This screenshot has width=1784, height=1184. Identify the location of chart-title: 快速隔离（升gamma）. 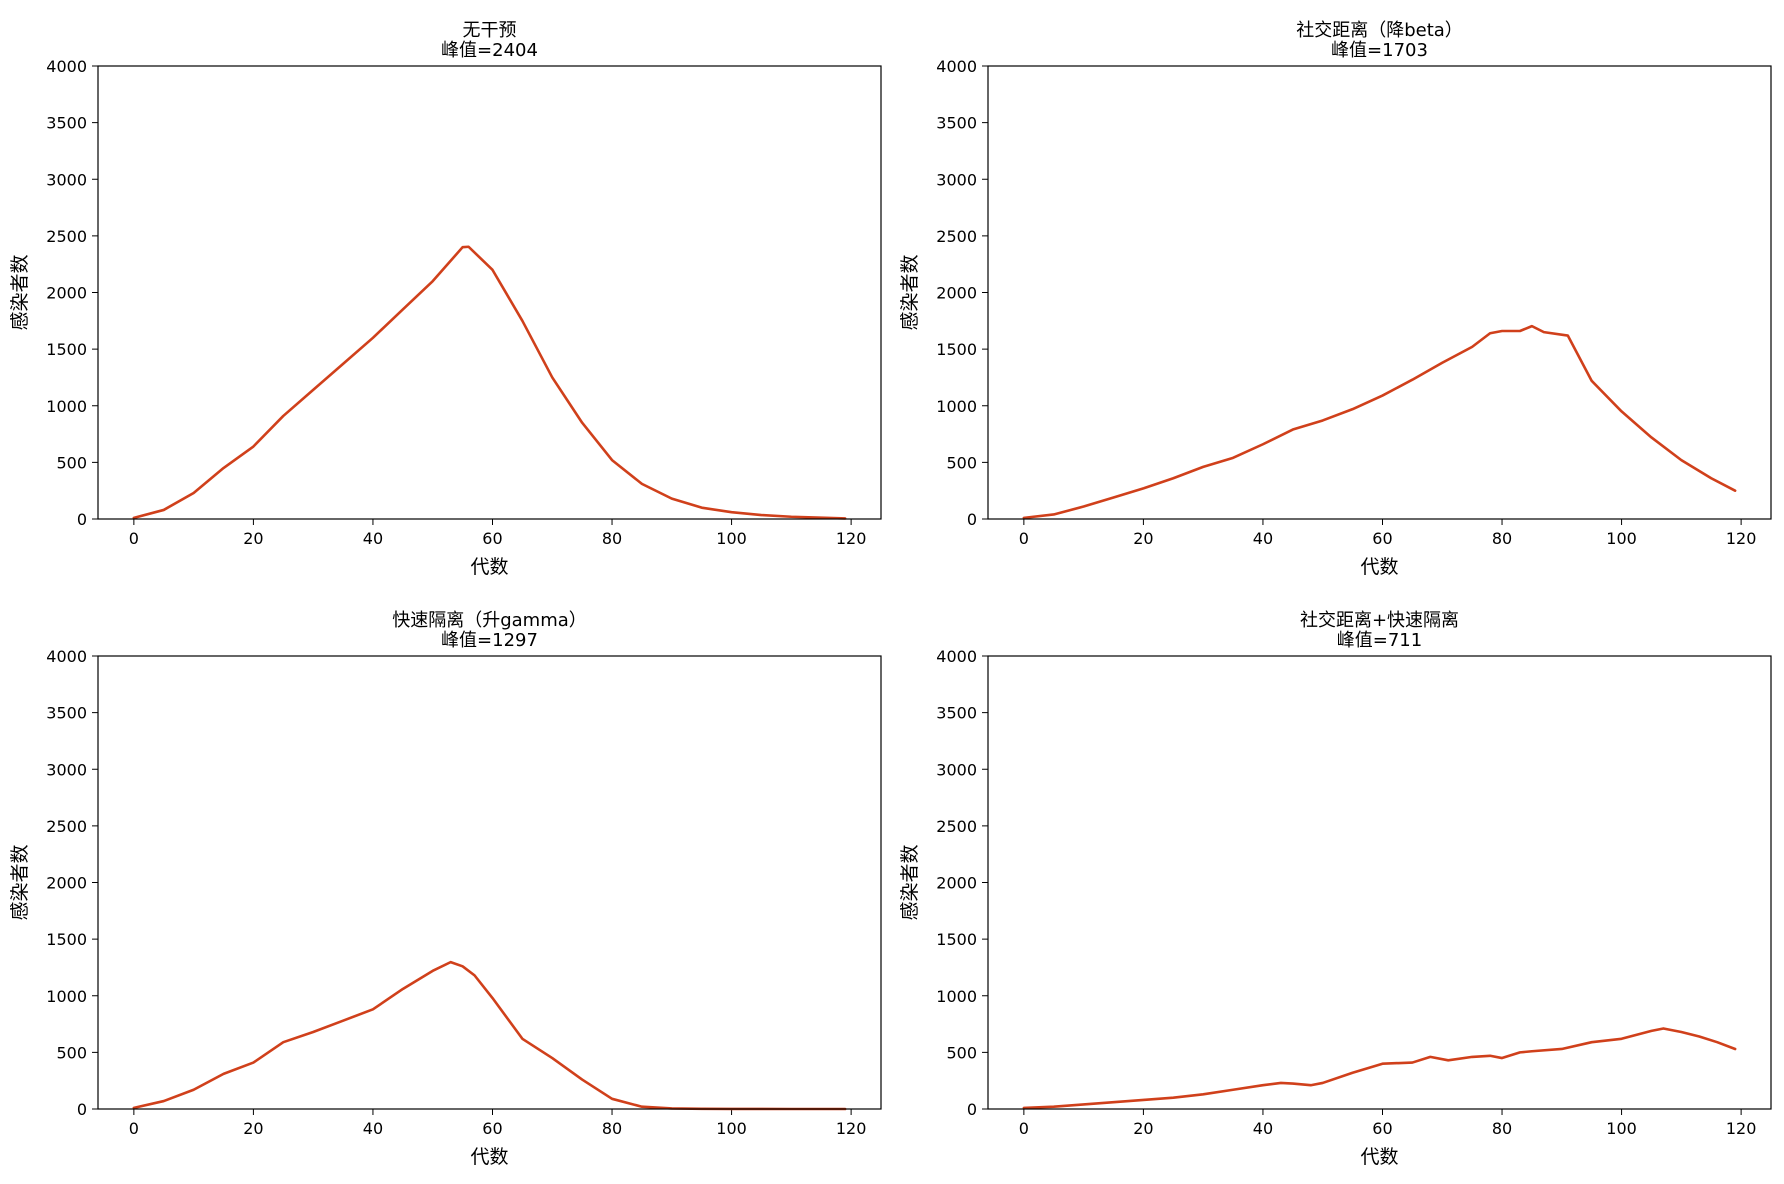
(489, 620).